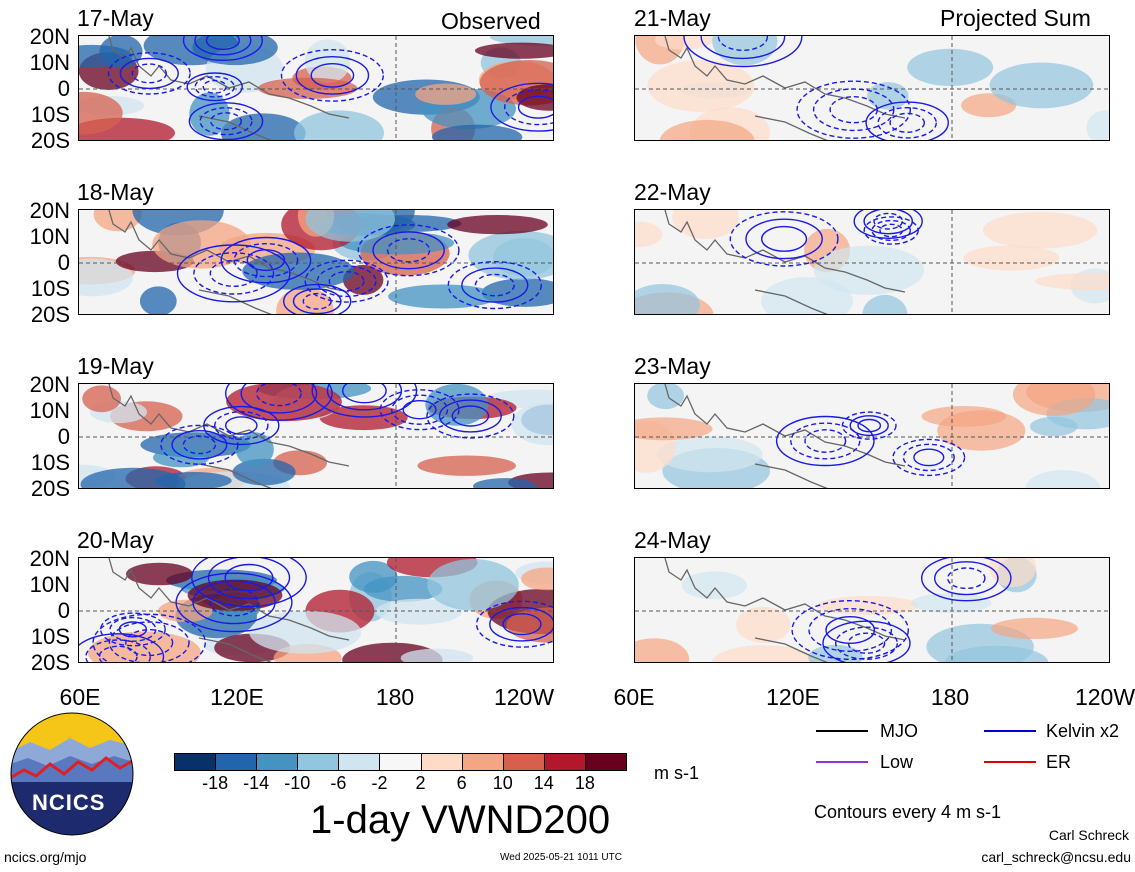  Describe the element at coordinates (975, 750) in the screenshot. I see `legend: MJO Kelvin x2 Low ER` at that location.